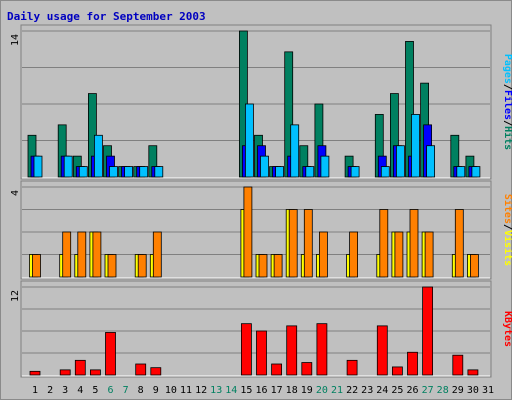 Image resolution: width=512 pixels, height=401 pixels. I want to click on y-max-label: 4, so click(15, 193).